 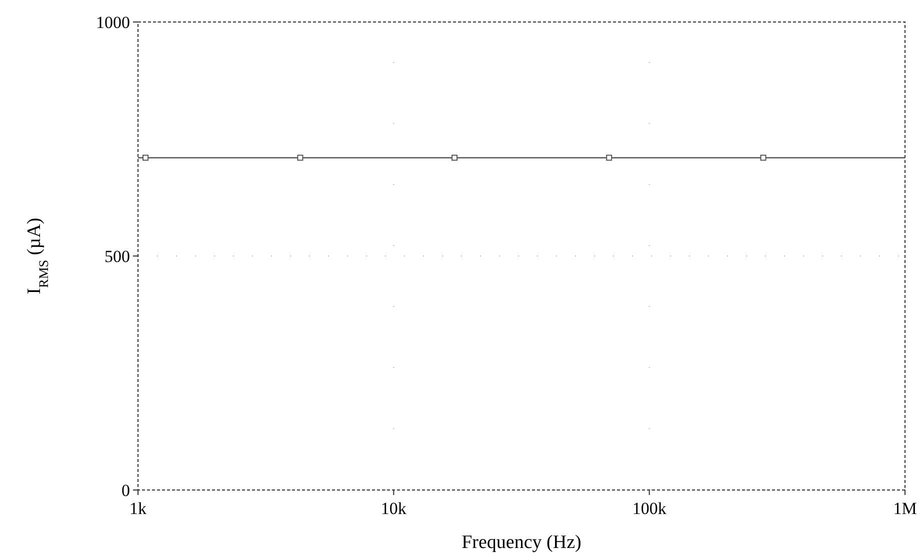 I want to click on x-axis-title: Frequency (Hz), so click(x=522, y=542).